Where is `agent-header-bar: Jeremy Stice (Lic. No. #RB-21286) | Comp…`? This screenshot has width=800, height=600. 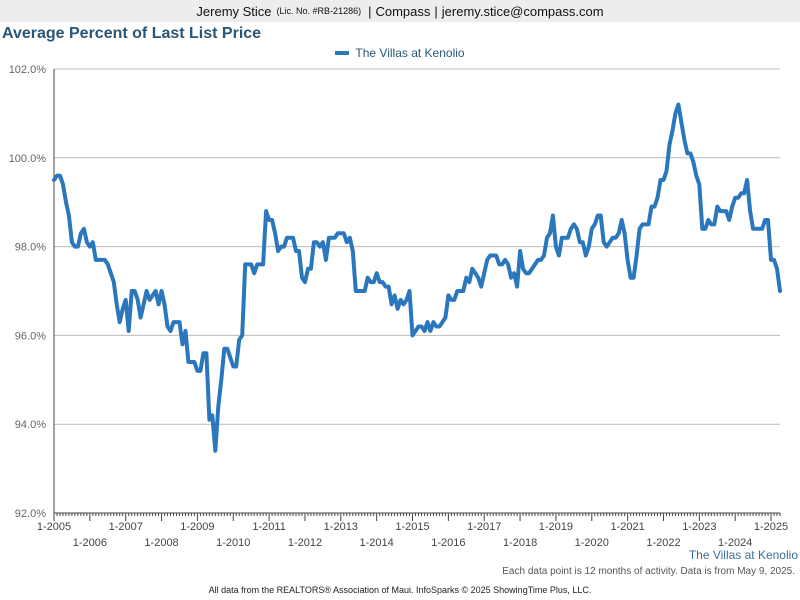 agent-header-bar: Jeremy Stice (Lic. No. #RB-21286) | Comp… is located at coordinates (400, 11).